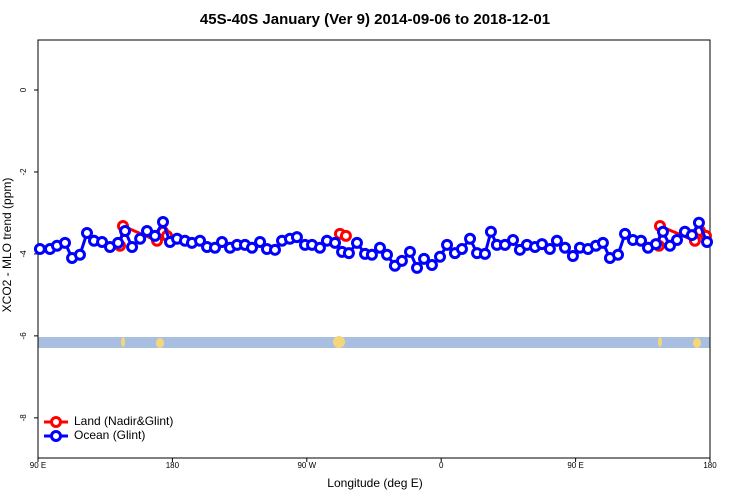 The width and height of the screenshot is (750, 500). What do you see at coordinates (109, 435) in the screenshot?
I see `legend-label: Ocean (Glint)` at bounding box center [109, 435].